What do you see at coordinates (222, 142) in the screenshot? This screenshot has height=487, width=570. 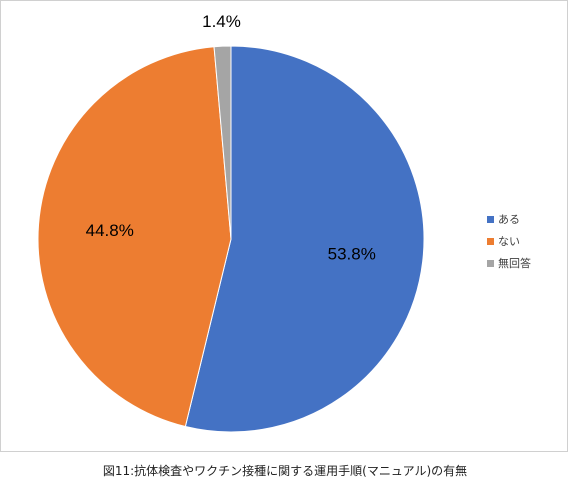 I see `slice-mukaitou` at bounding box center [222, 142].